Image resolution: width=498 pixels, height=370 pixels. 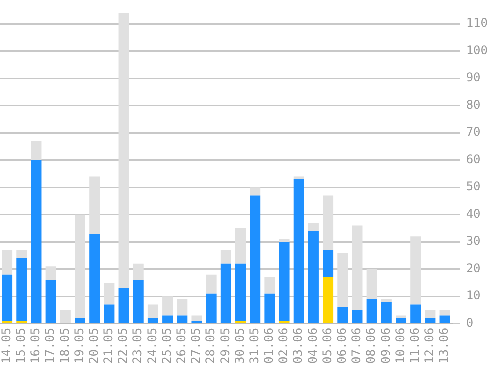 I want to click on x-tick-label: 20.05, so click(x=93, y=346).